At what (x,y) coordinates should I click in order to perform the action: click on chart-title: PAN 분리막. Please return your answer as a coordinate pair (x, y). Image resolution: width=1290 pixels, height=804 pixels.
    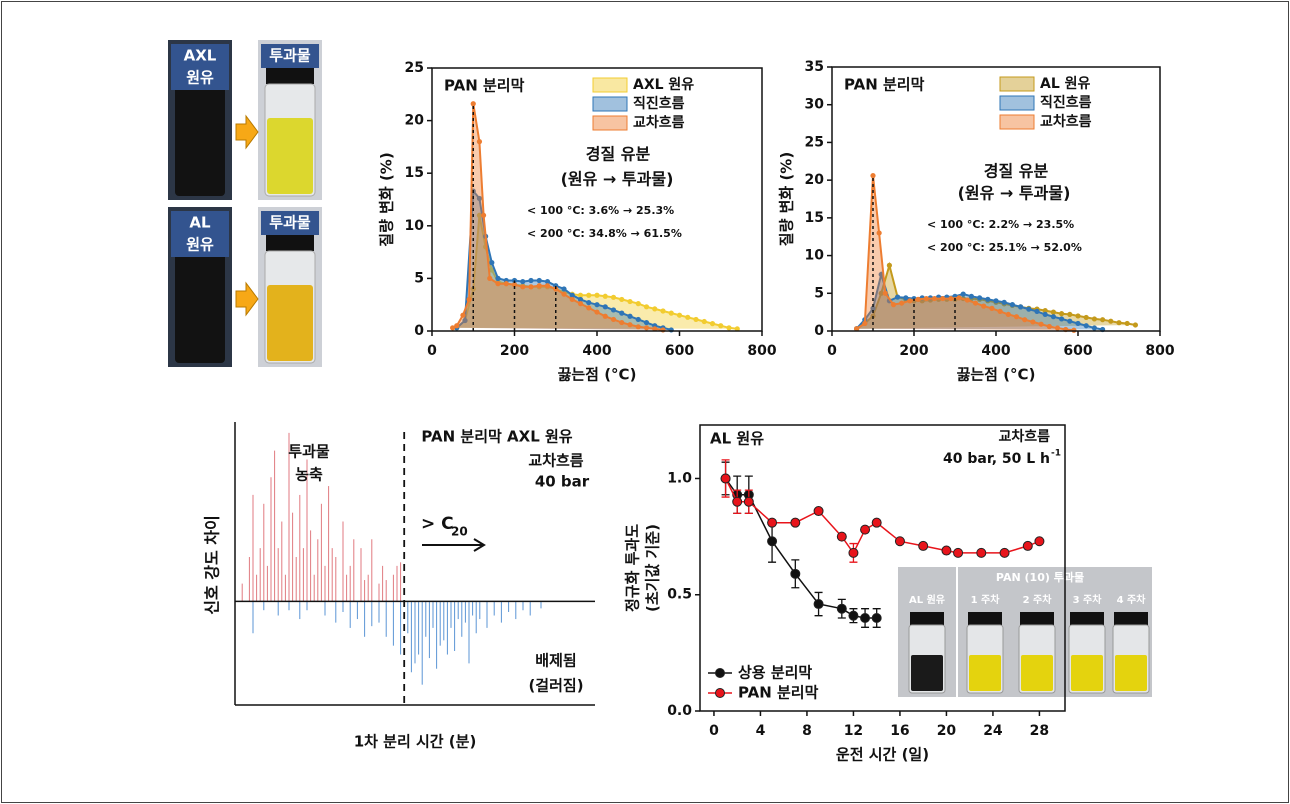
    Looking at the image, I should click on (484, 86).